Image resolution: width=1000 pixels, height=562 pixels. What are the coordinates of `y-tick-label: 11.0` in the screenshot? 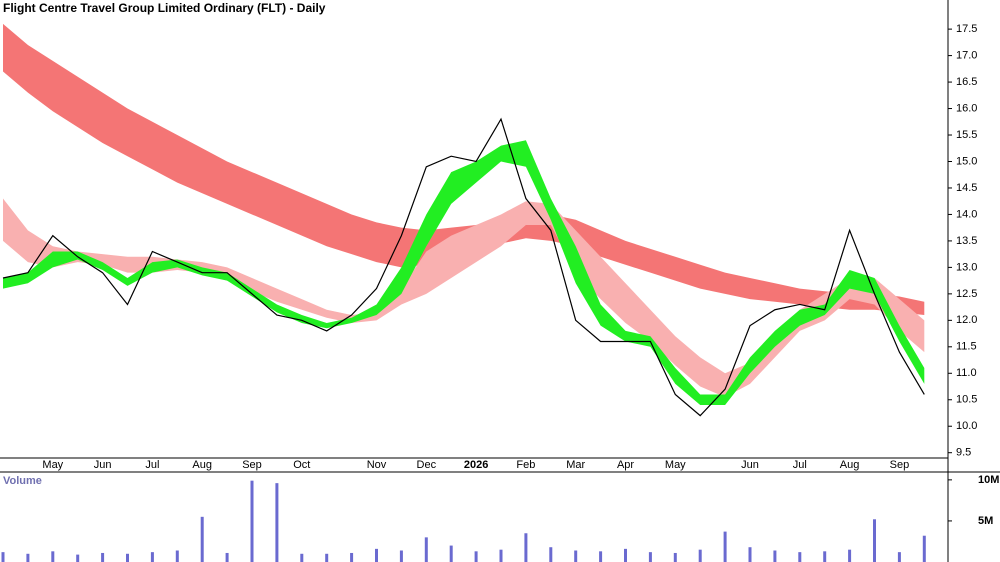 It's located at (966, 373).